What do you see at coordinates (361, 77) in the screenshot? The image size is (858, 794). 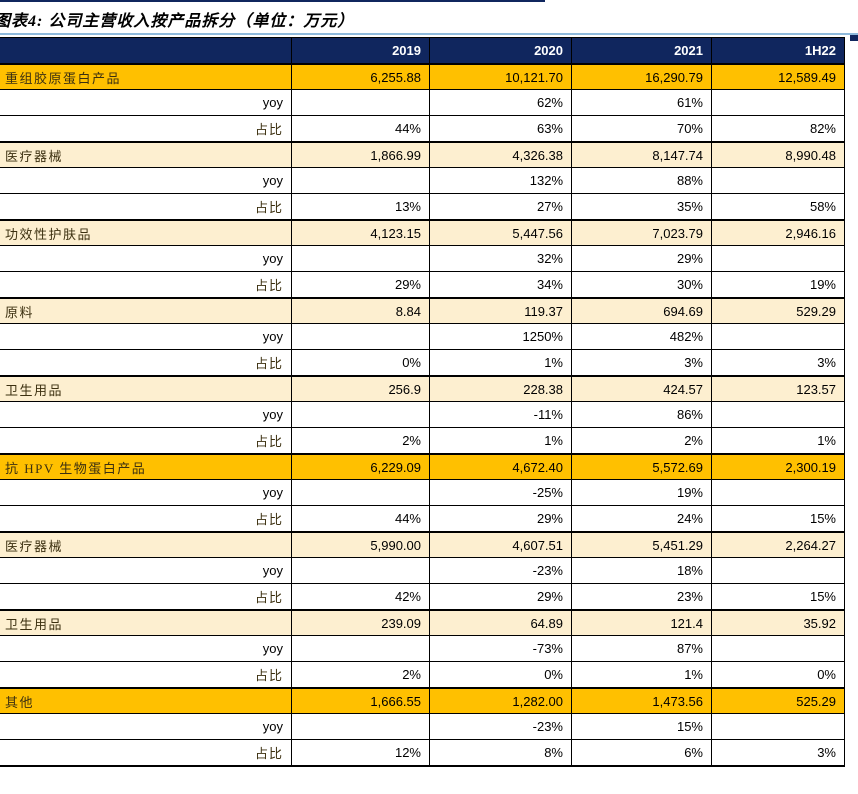 I see `value-cell: 6,255.88` at bounding box center [361, 77].